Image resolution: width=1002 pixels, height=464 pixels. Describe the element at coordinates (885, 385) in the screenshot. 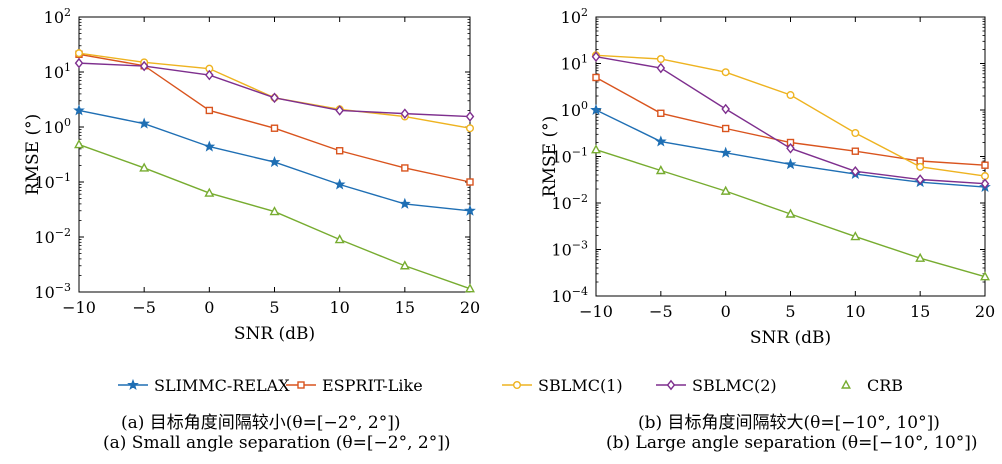

I see `legend-label: CRB` at that location.